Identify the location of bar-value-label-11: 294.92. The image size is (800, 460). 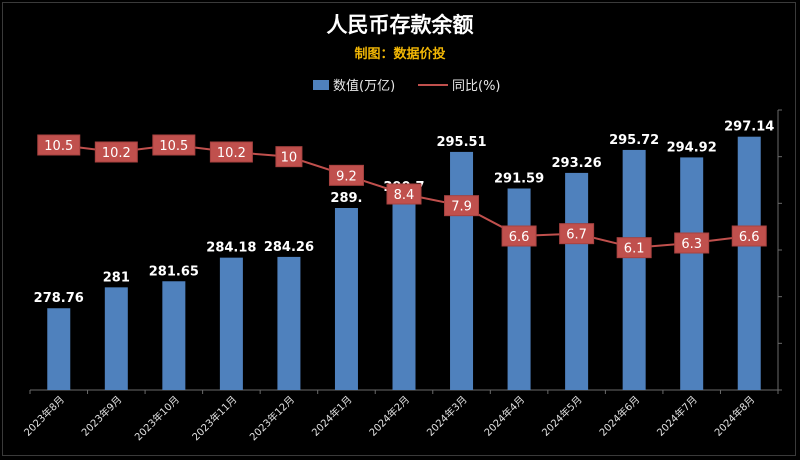
(692, 147).